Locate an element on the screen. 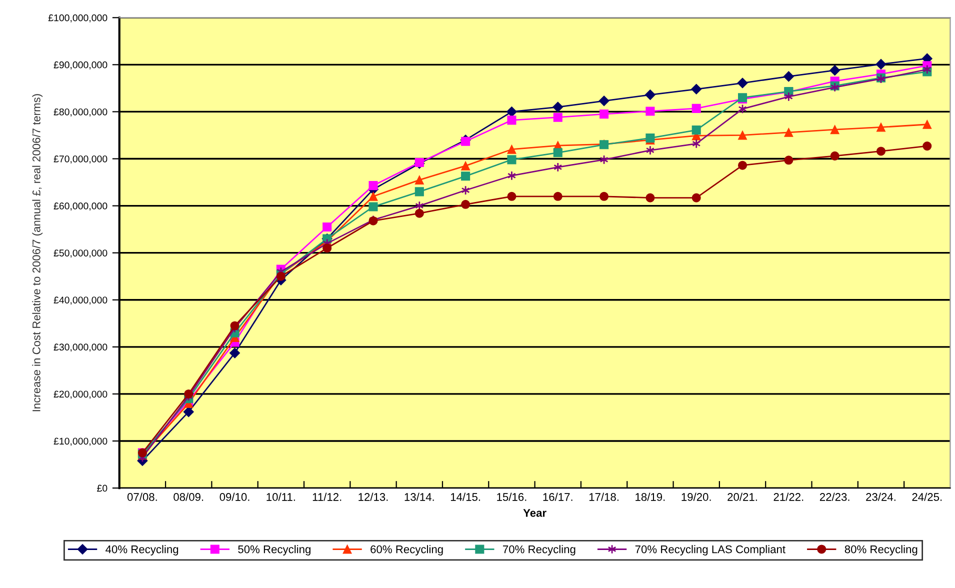 The image size is (955, 588). x-tick-label: 13/14. is located at coordinates (419, 496).